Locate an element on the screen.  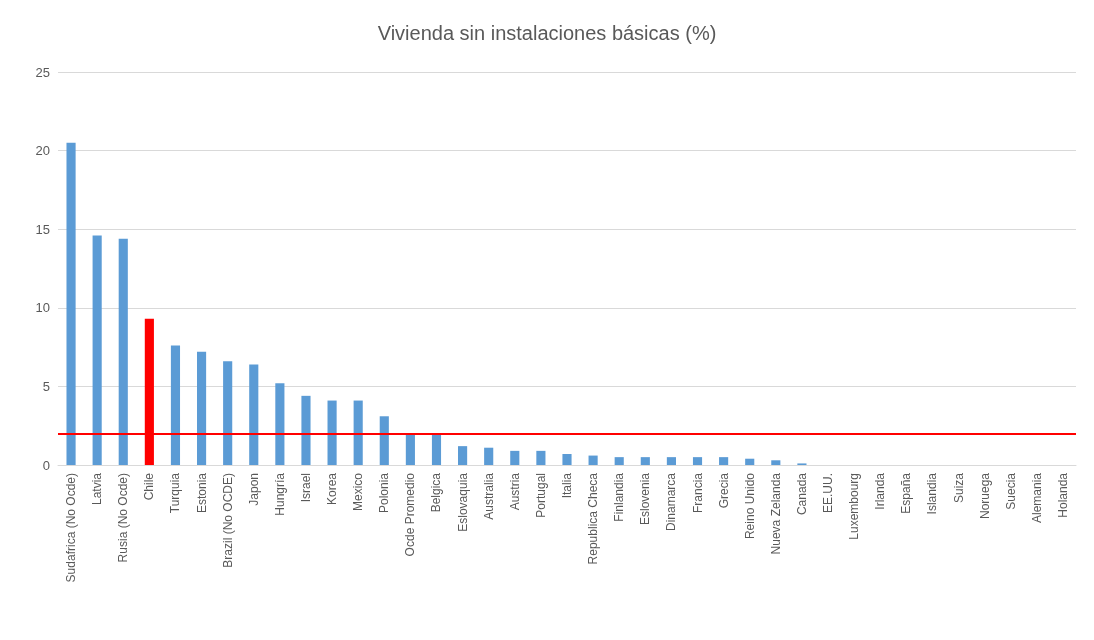
x-tick-label: Grecia is located at coordinates (723, 490).